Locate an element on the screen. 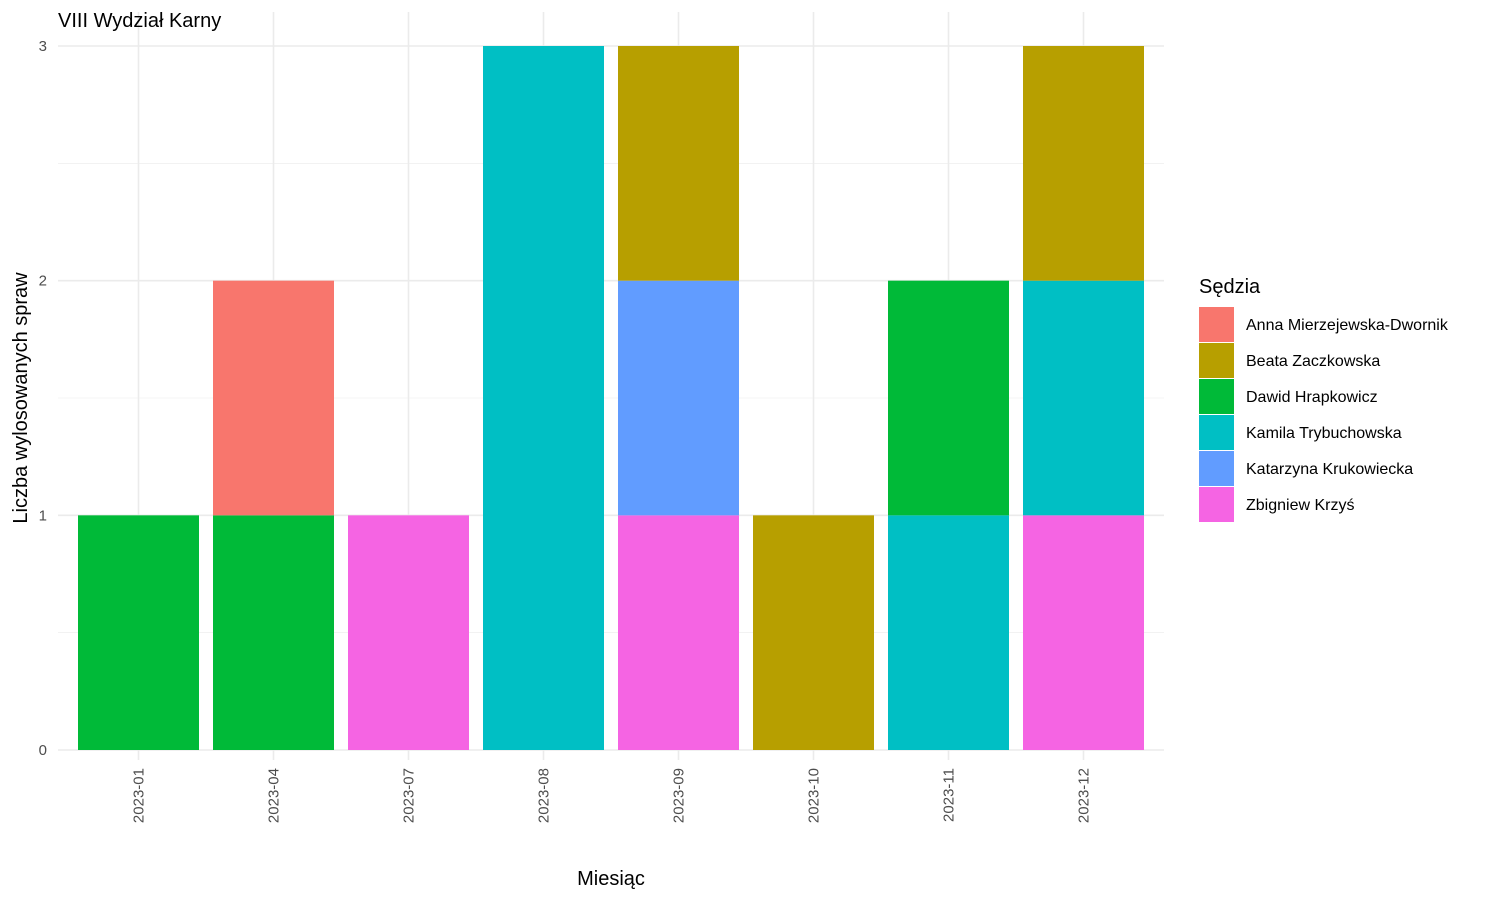 The image size is (1500, 900). x-axis-title: Miesiąc is located at coordinates (611, 879).